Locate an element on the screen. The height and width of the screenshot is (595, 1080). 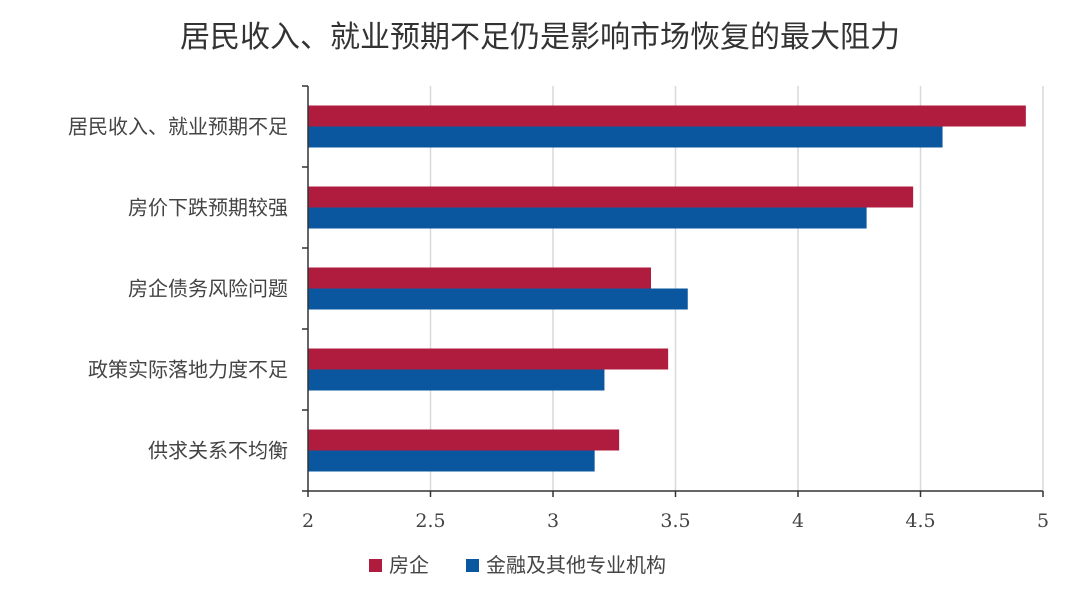
x-tick-label: 3 is located at coordinates (553, 521).